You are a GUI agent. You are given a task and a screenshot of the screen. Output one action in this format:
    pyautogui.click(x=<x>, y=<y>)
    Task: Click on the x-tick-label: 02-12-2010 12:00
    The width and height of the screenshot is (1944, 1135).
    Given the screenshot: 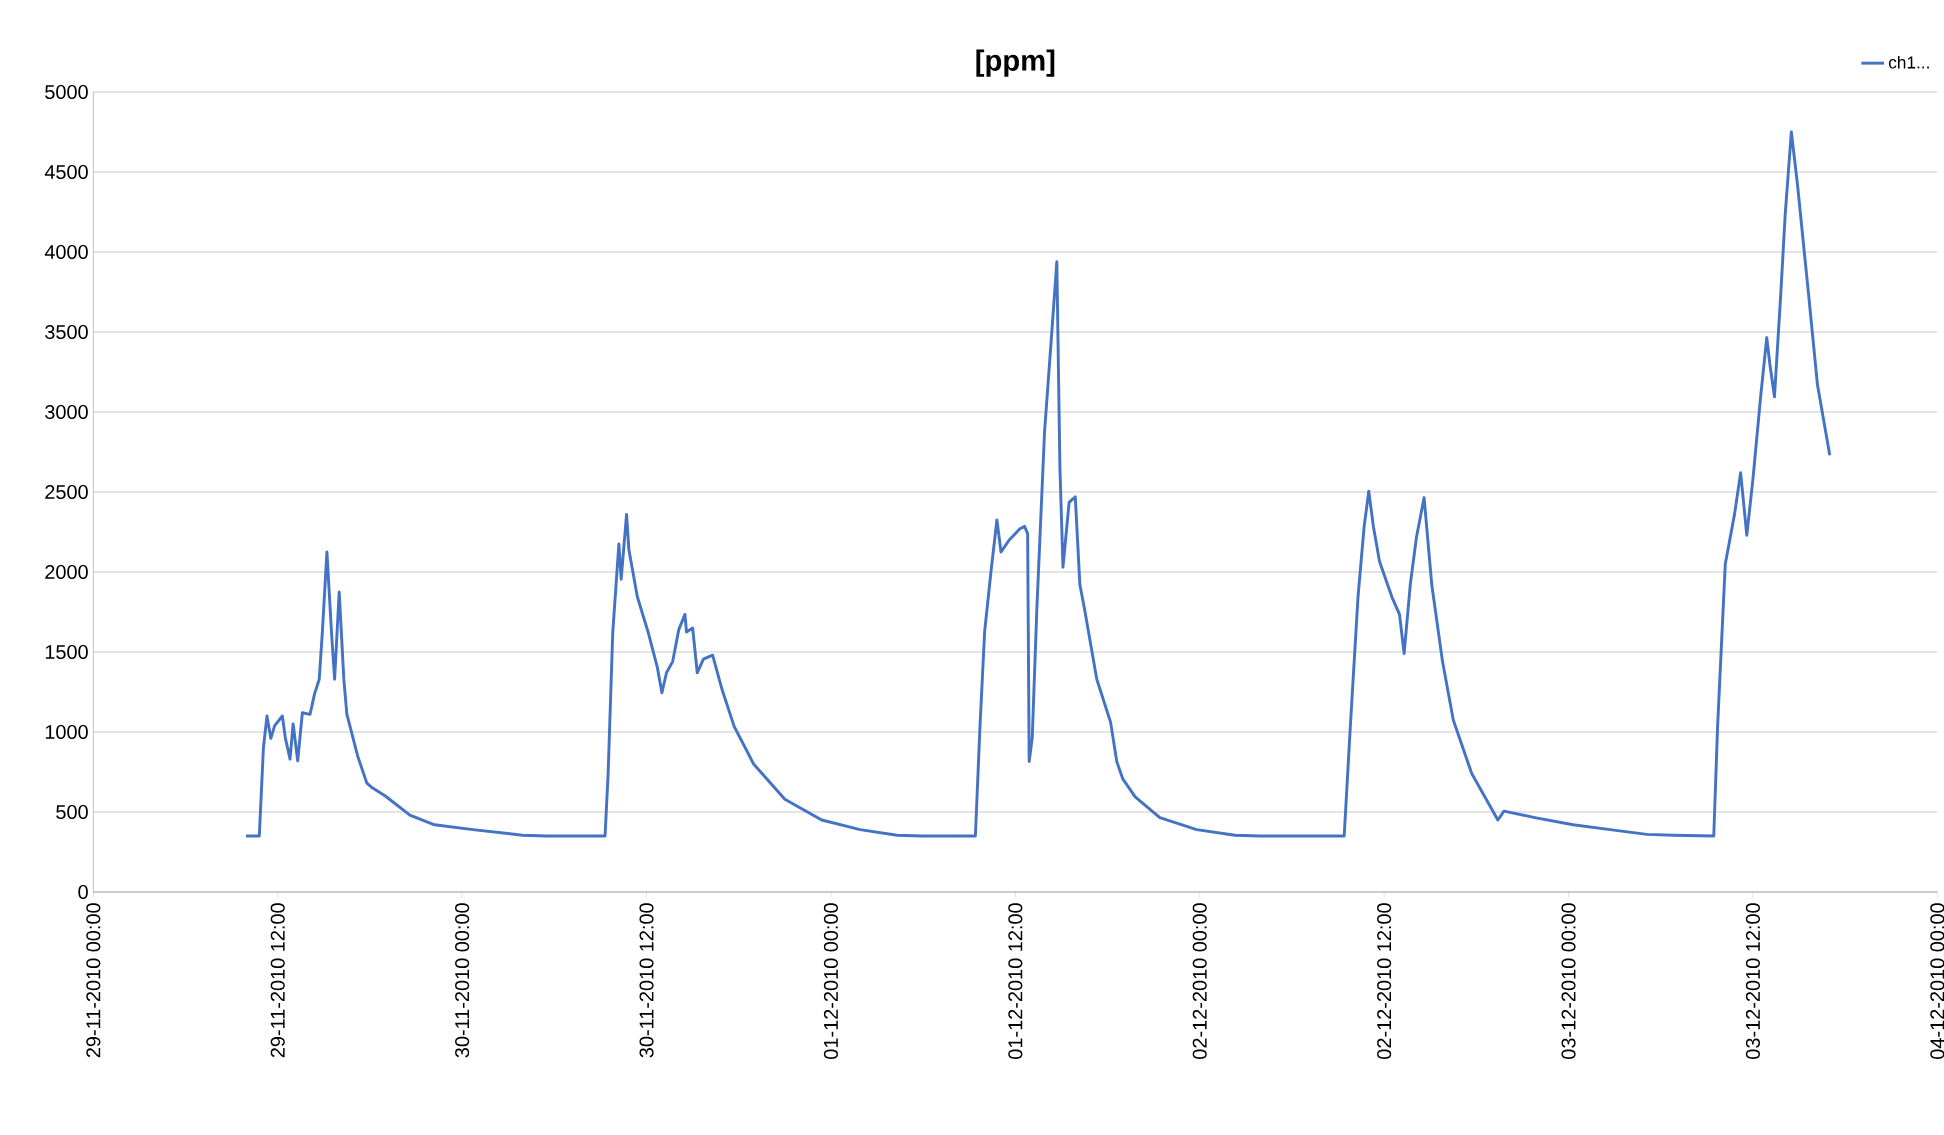 What is the action you would take?
    pyautogui.click(x=1384, y=981)
    